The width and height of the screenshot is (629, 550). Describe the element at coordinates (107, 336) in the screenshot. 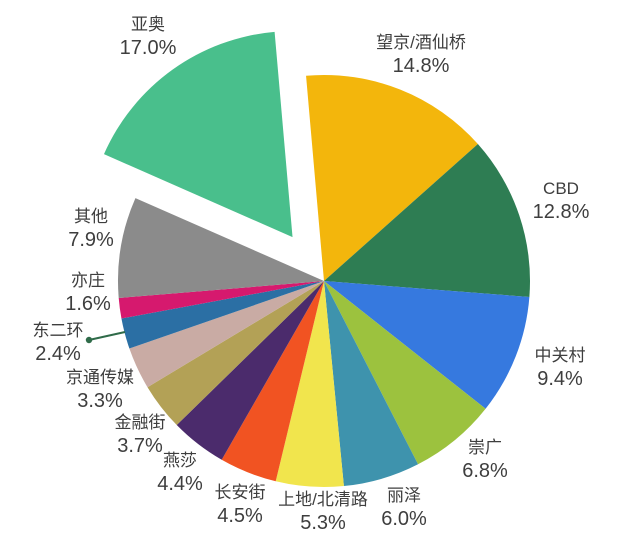

I see `label-leader-line` at that location.